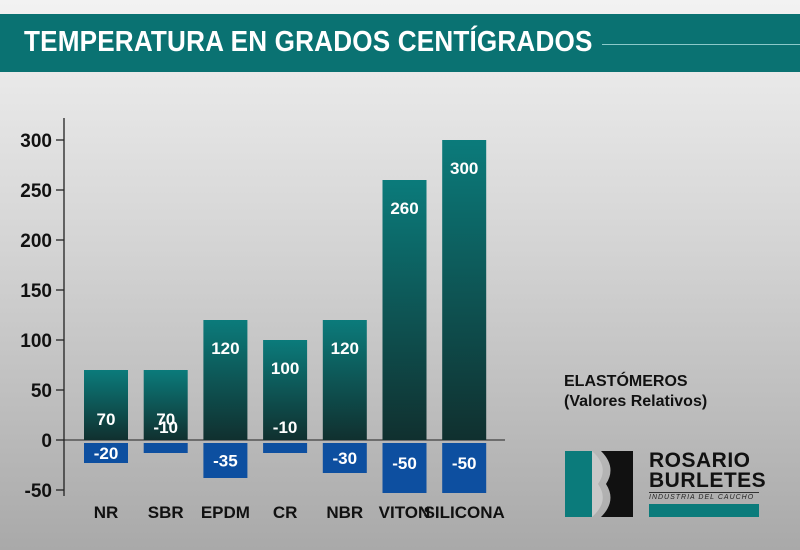 This screenshot has height=550, width=800. I want to click on y-tick-label: 150, so click(36, 291).